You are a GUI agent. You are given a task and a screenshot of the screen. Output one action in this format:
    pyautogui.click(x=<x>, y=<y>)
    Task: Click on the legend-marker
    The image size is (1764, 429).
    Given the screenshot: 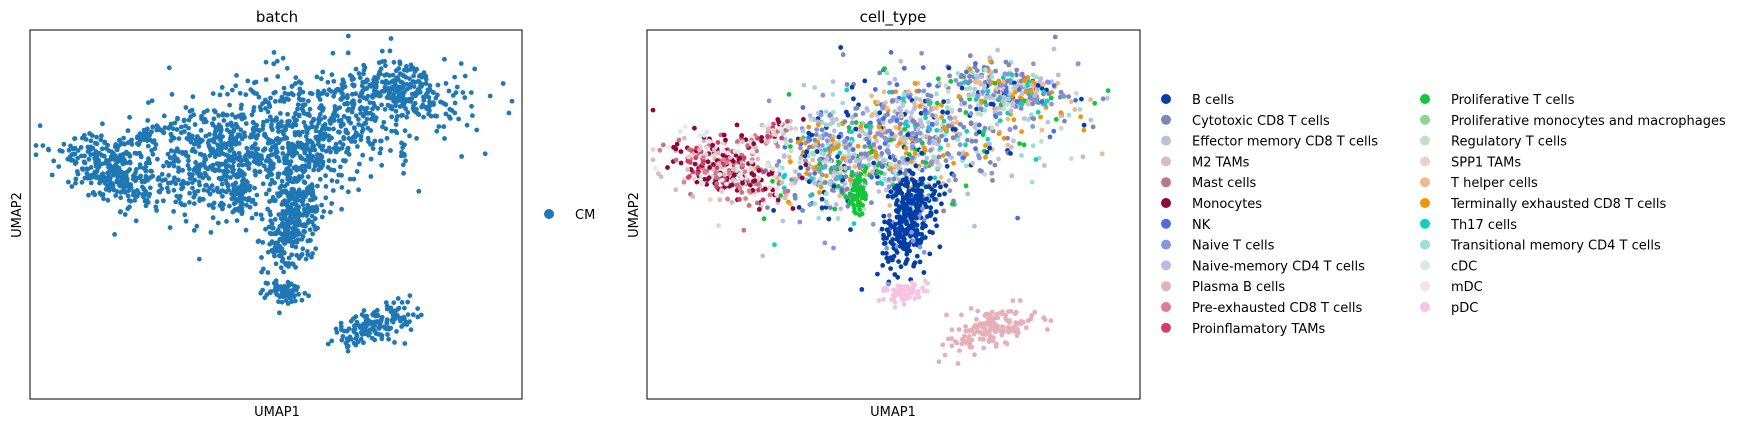 What is the action you would take?
    pyautogui.click(x=1425, y=223)
    